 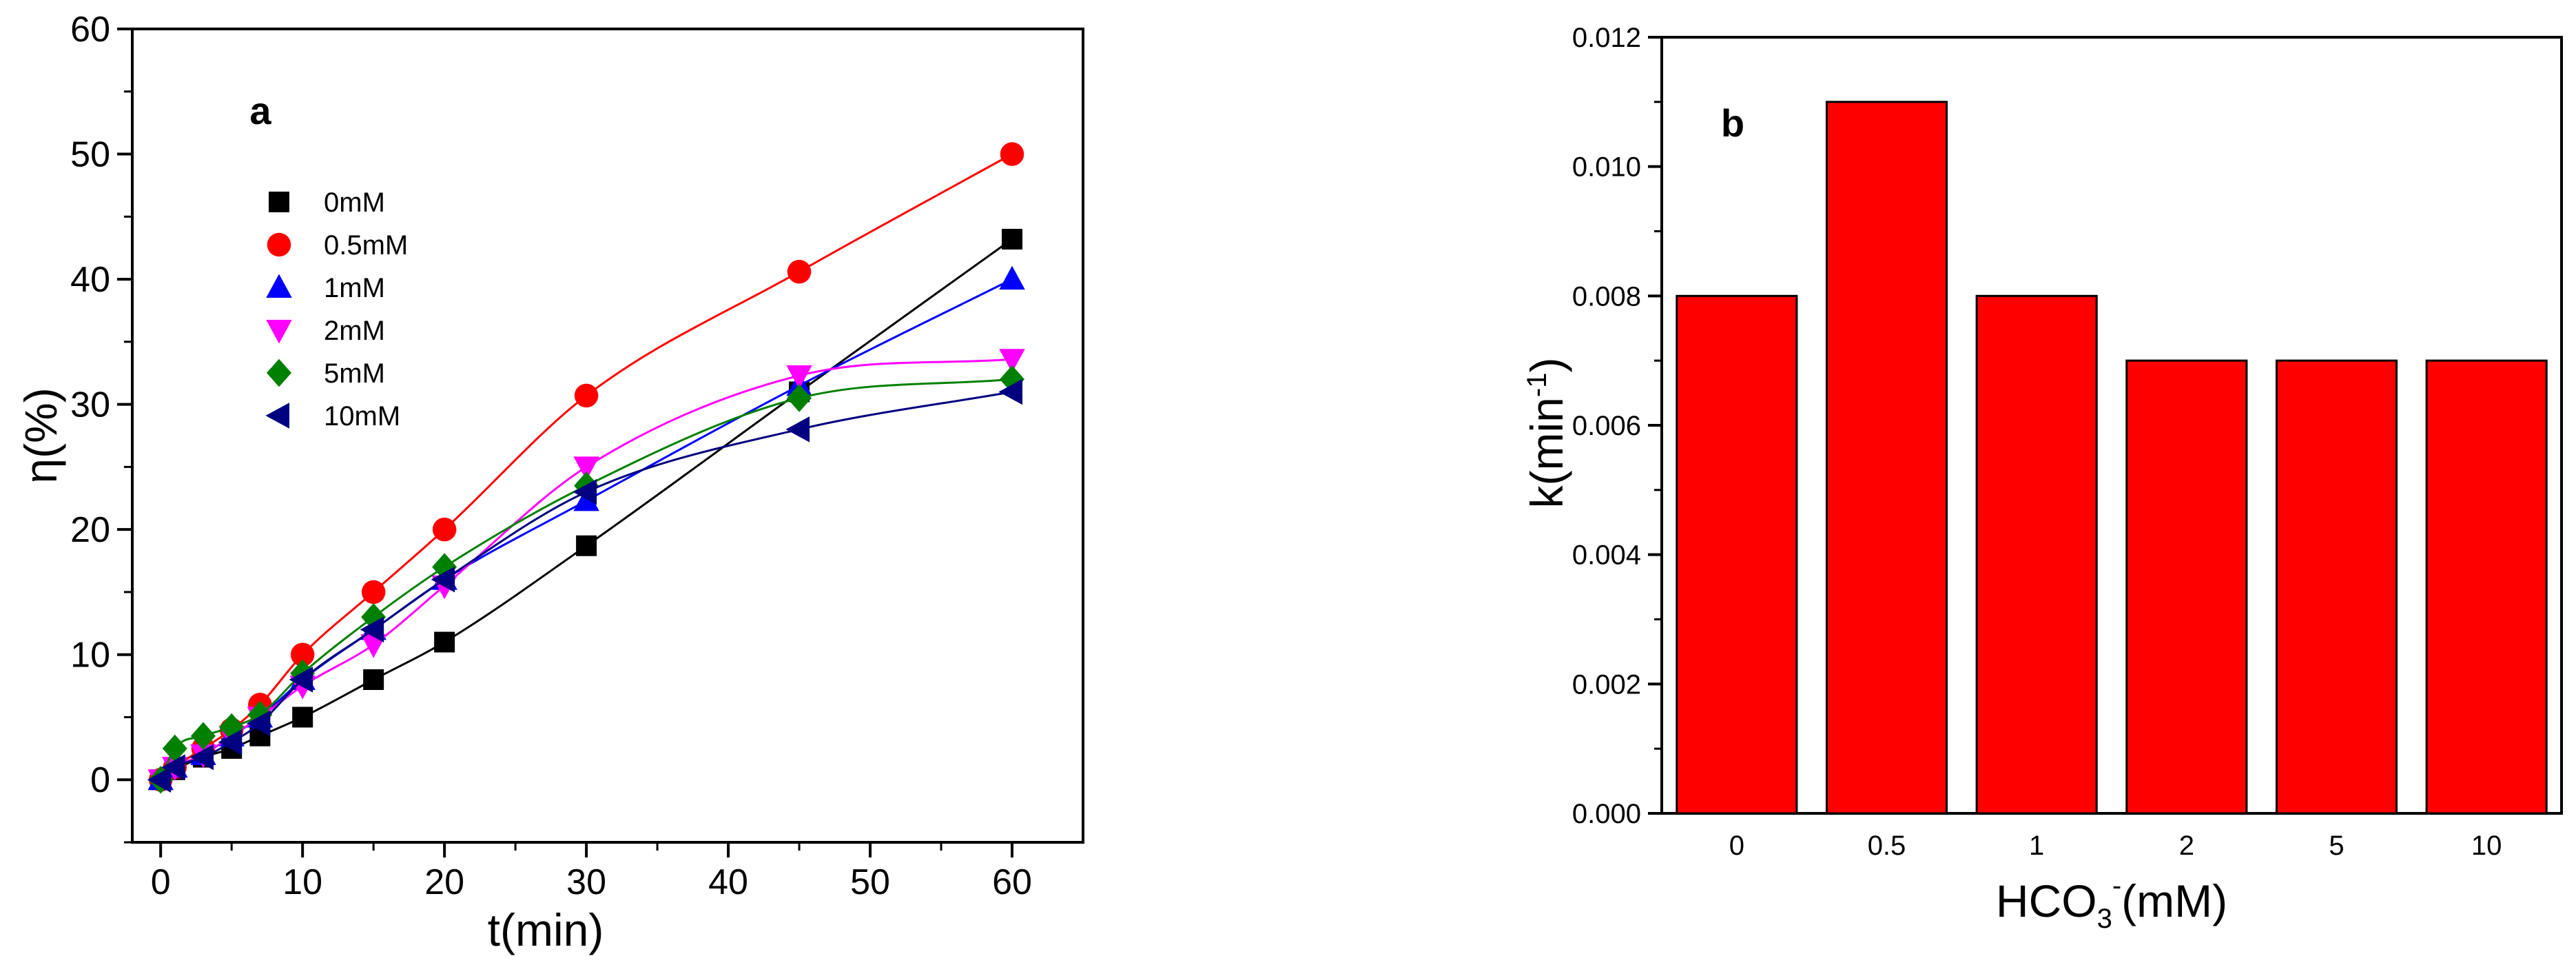 I want to click on y-tick-label: 30, so click(x=90, y=405).